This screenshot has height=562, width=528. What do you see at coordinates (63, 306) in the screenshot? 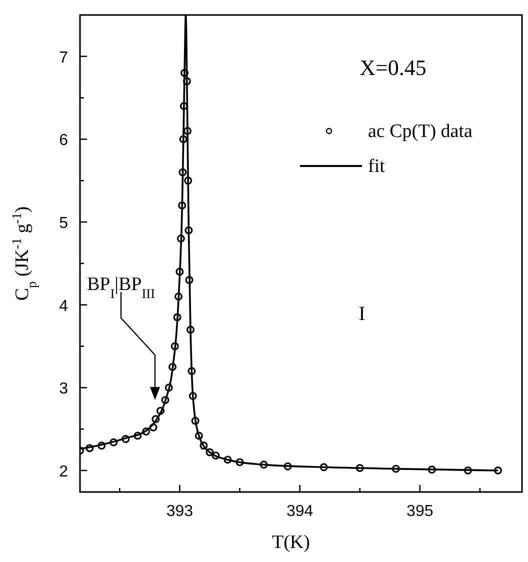
I see `y-tick-label: 4` at bounding box center [63, 306].